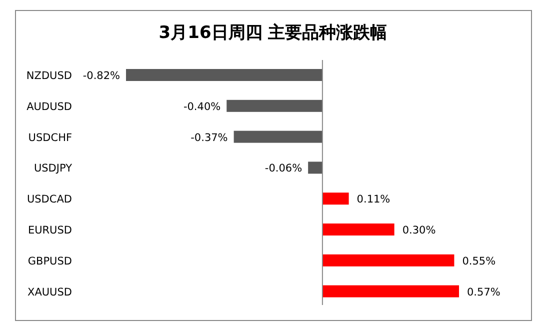 This screenshot has height=331, width=544. Describe the element at coordinates (50, 261) in the screenshot. I see `y-tick-label: GBPUSD` at that location.